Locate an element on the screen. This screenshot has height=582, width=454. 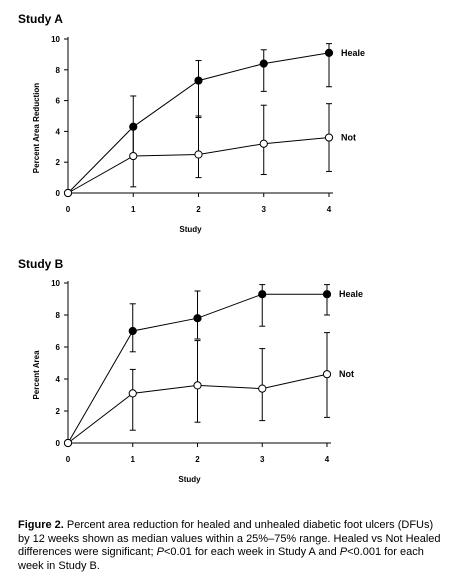
chart1-healed-series-label: Heale is located at coordinates (353, 53).